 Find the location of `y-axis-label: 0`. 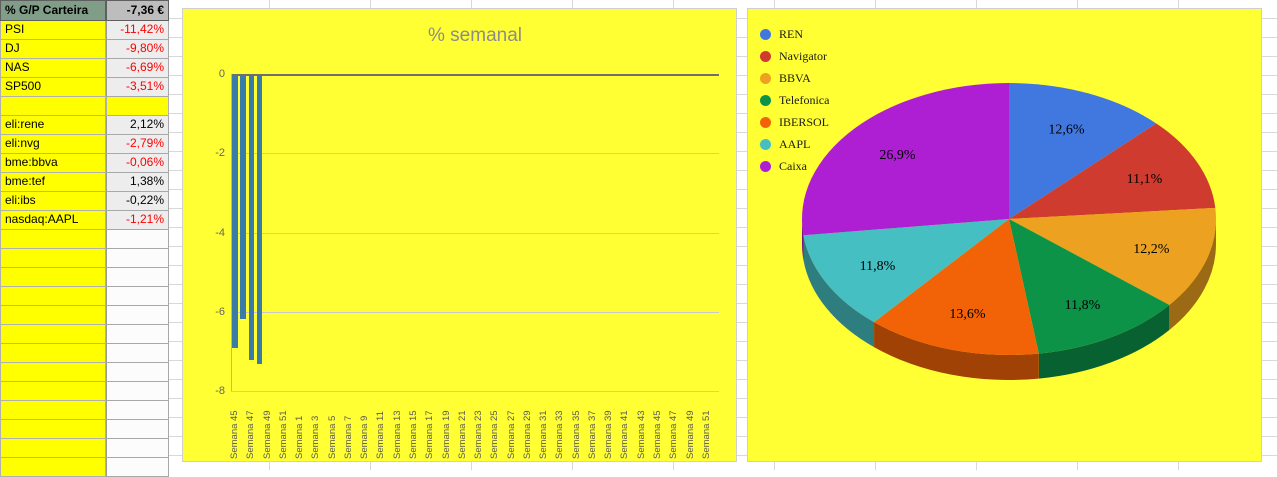

y-axis-label: 0 is located at coordinates (221, 74).